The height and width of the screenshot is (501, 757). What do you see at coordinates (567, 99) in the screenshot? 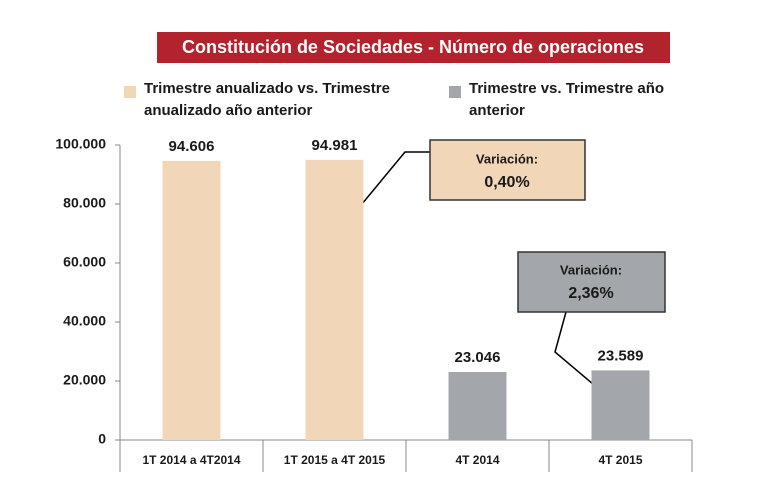
I see `legend-label: Trimestre vs. Trimestre año anterior` at bounding box center [567, 99].